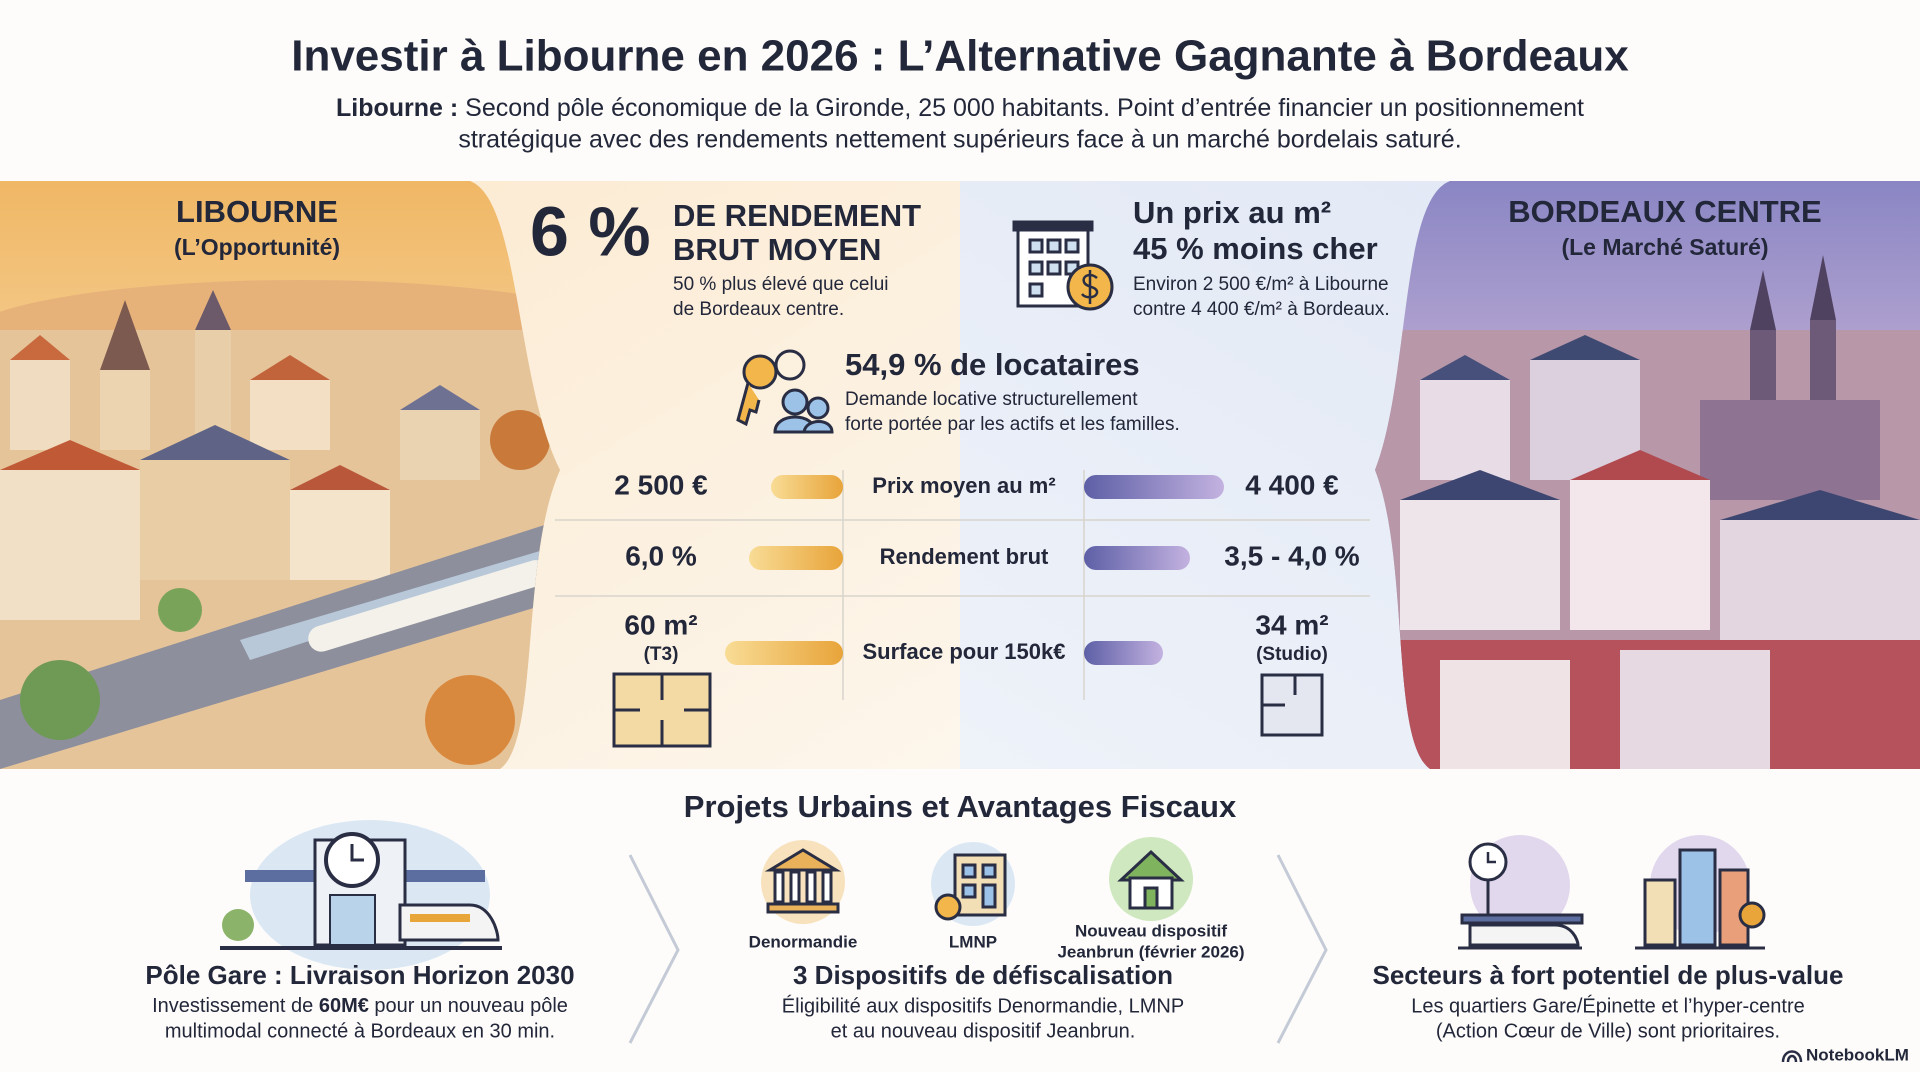  Describe the element at coordinates (777, 249) in the screenshot. I see `highlight-title: BRUT MOYEN` at that location.